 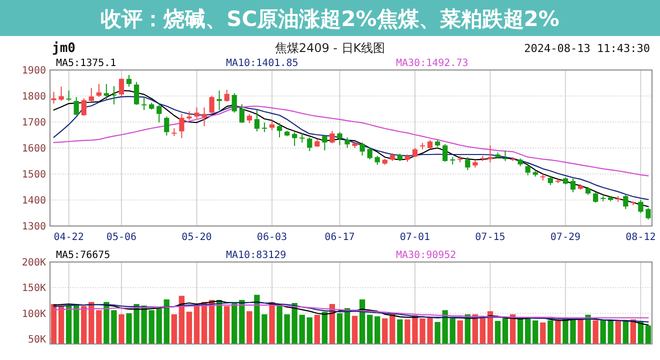 I want to click on y-tick-label: 1800, so click(x=34, y=97).